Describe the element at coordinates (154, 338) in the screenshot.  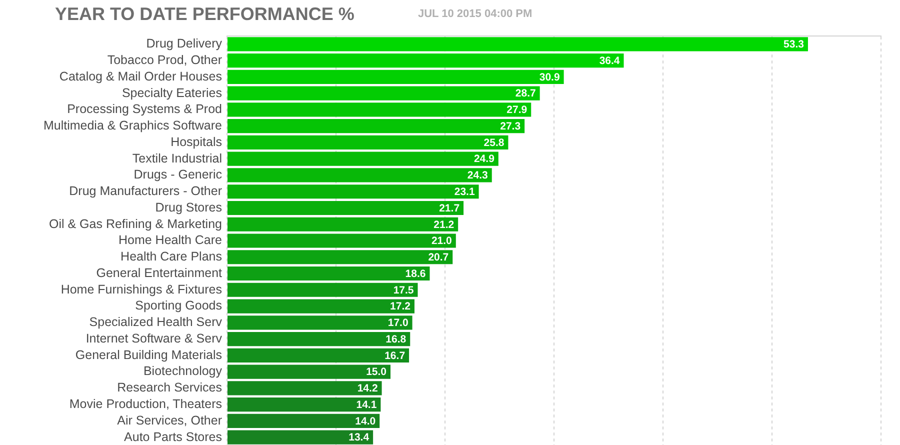
I see `y-tick-label: Internet Software & Serv` at that location.